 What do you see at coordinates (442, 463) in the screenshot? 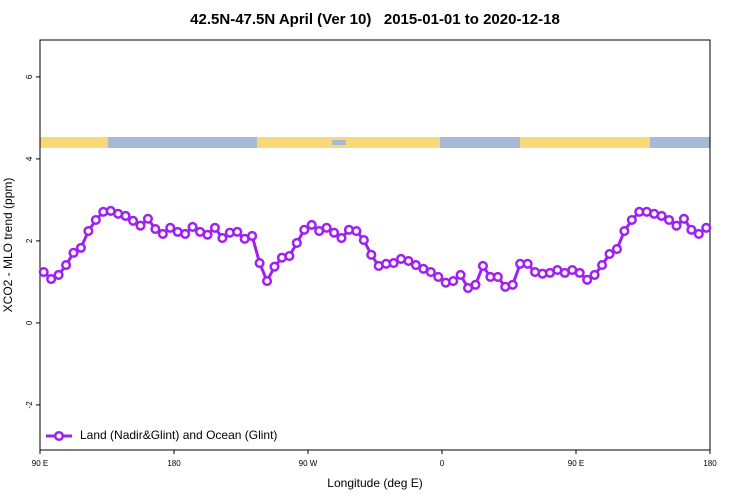
I see `x-tick-label: 0` at bounding box center [442, 463].